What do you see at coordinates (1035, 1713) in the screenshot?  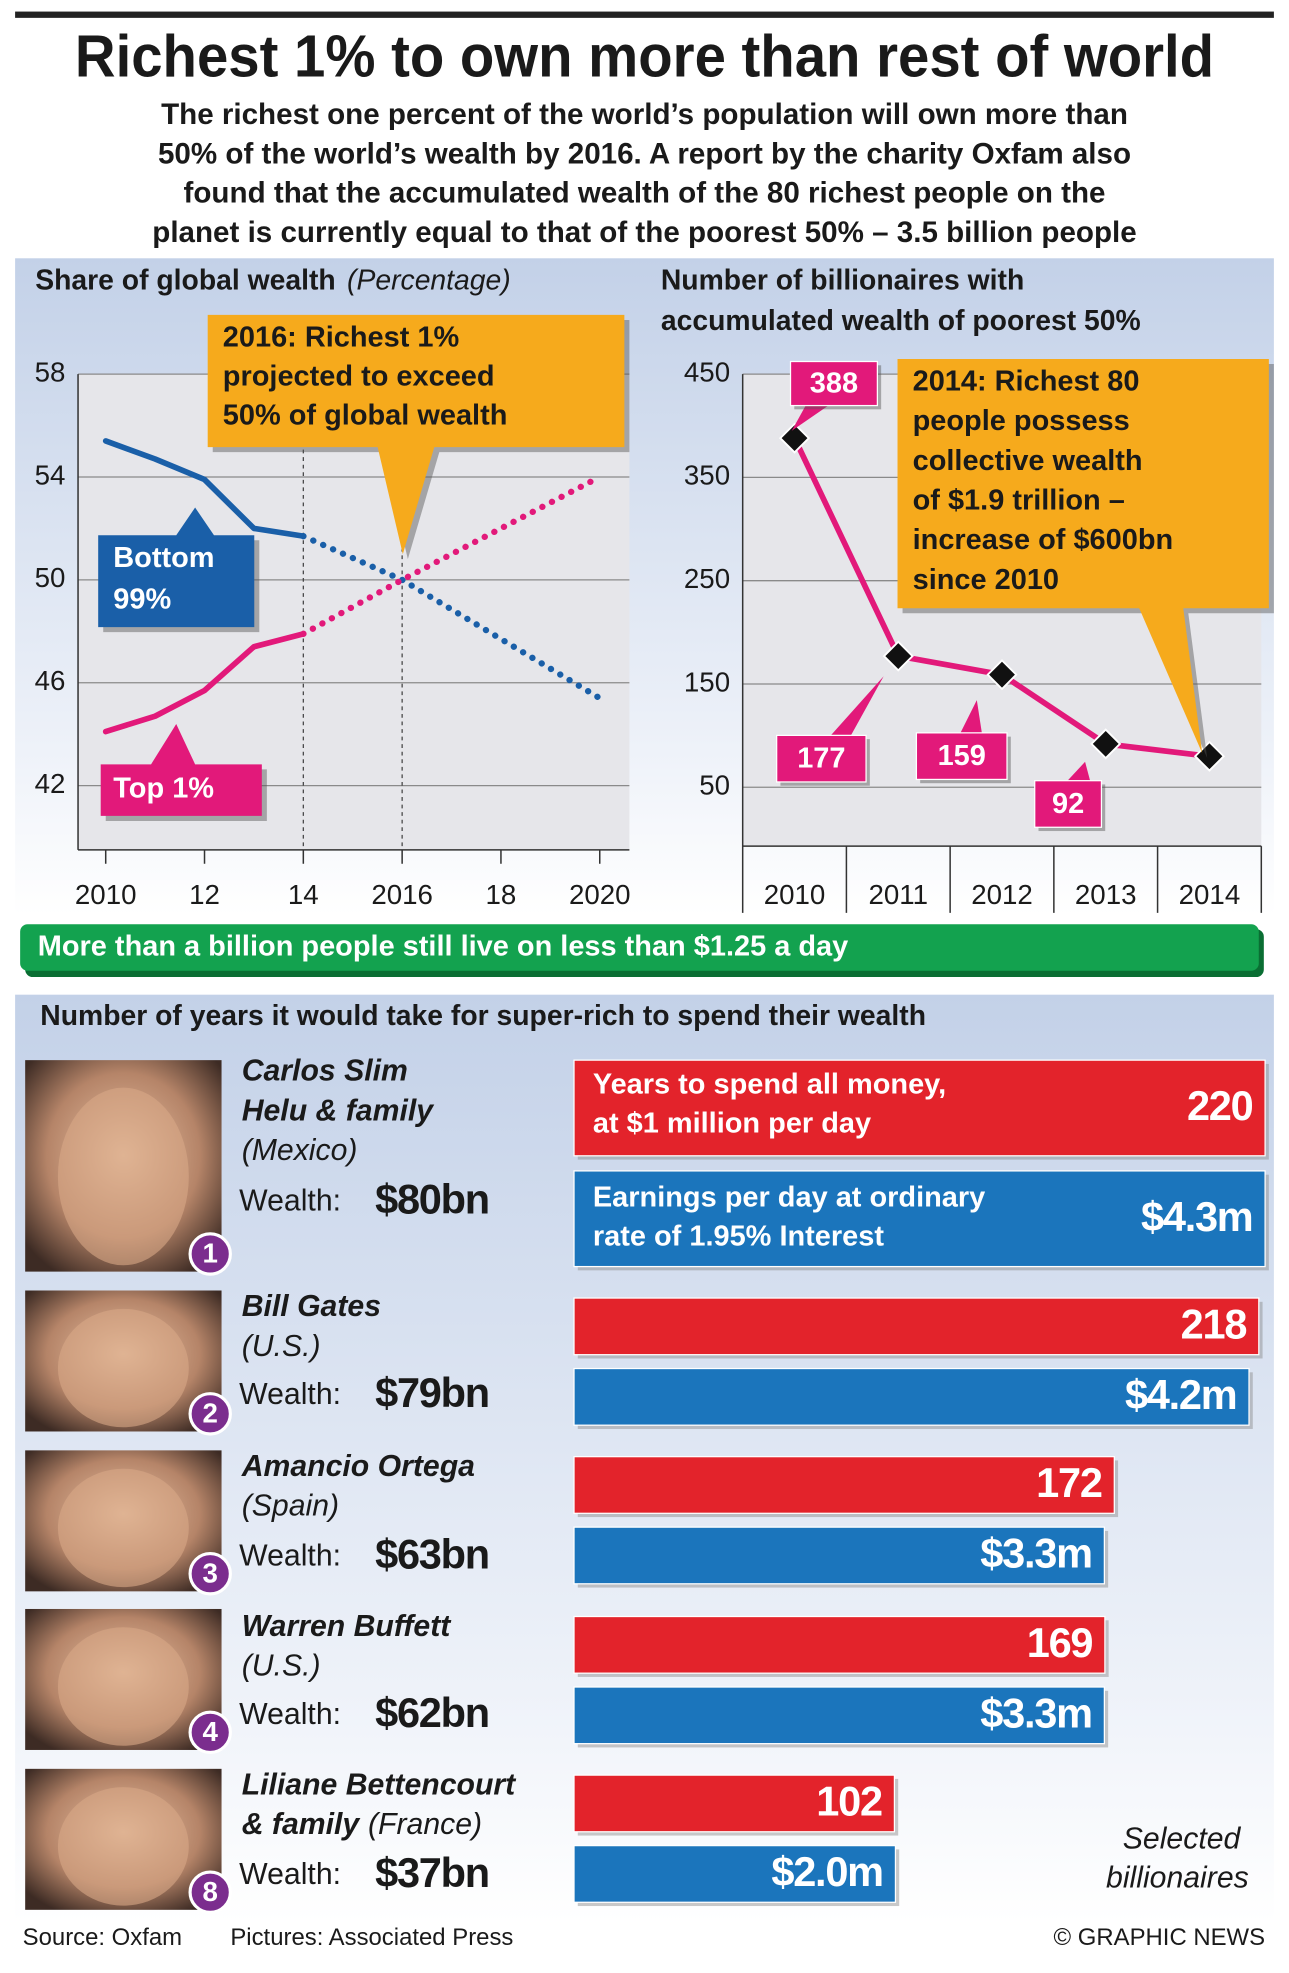 I see `data-label: $3.3m` at bounding box center [1035, 1713].